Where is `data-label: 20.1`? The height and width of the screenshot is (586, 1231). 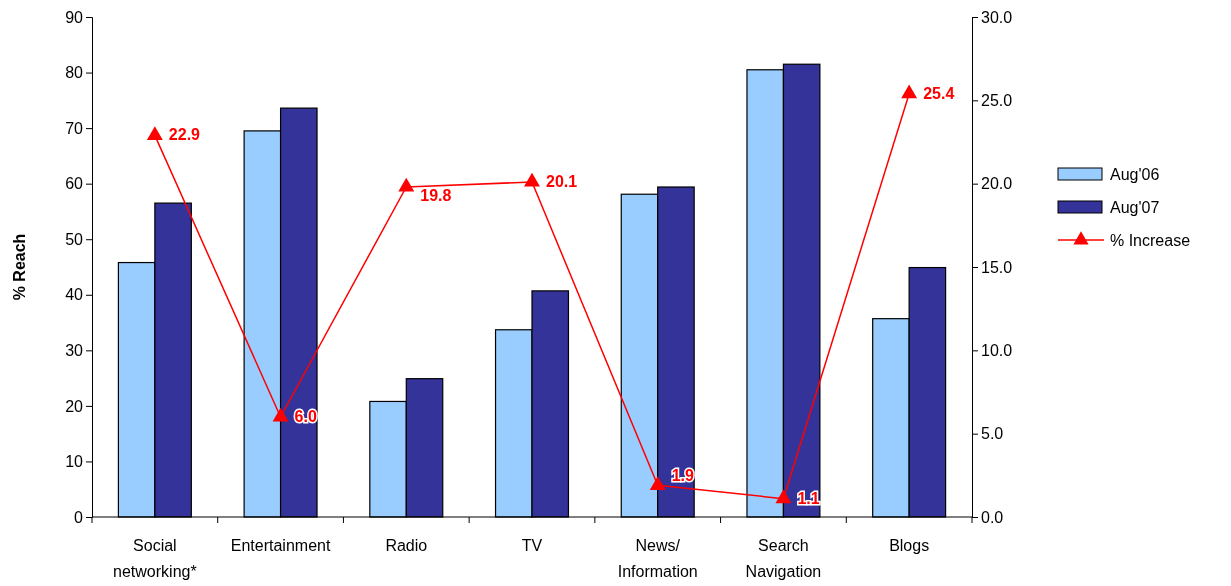
data-label: 20.1 is located at coordinates (562, 181).